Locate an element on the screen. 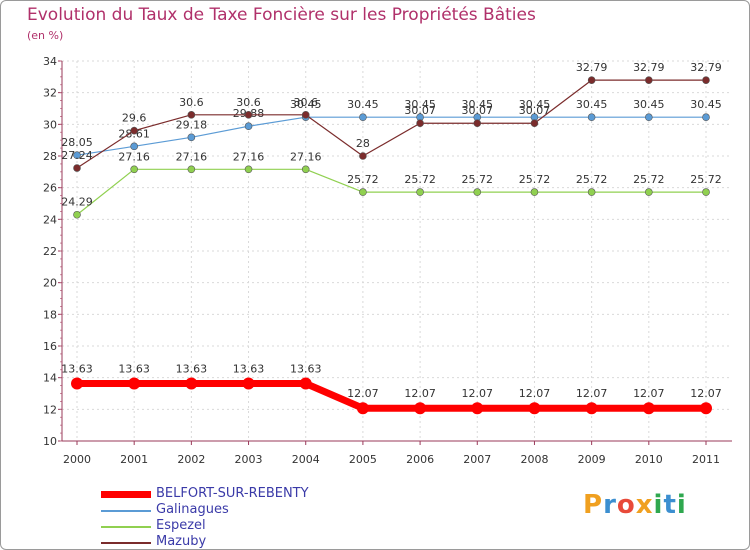  y-tick-label: 34 is located at coordinates (50, 61).